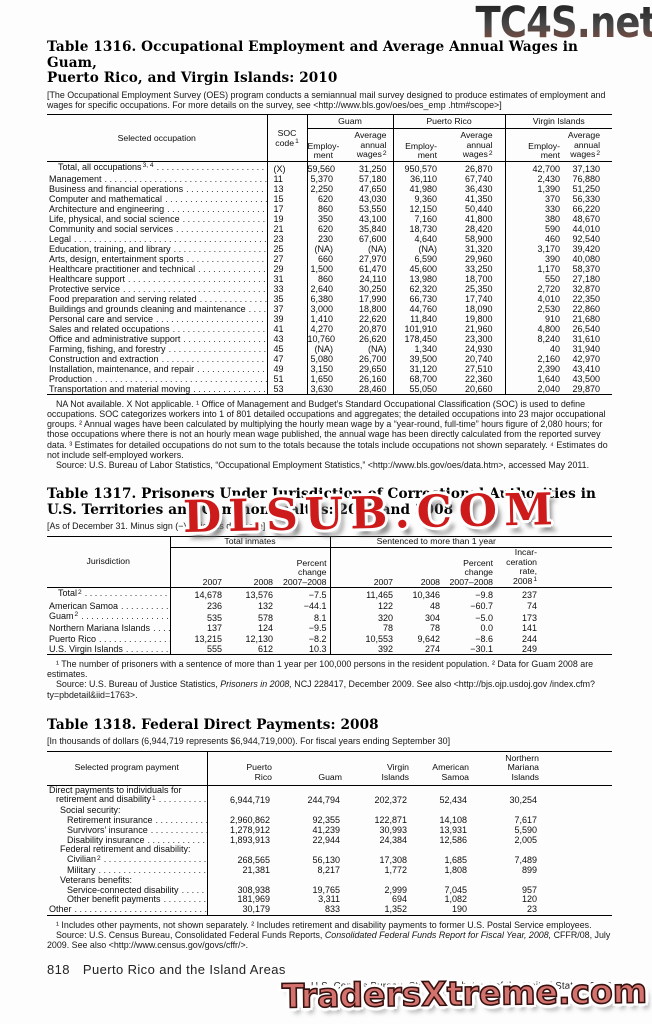  Describe the element at coordinates (455, 890) in the screenshot. I see `american-samoa-cell: 7,045` at that location.